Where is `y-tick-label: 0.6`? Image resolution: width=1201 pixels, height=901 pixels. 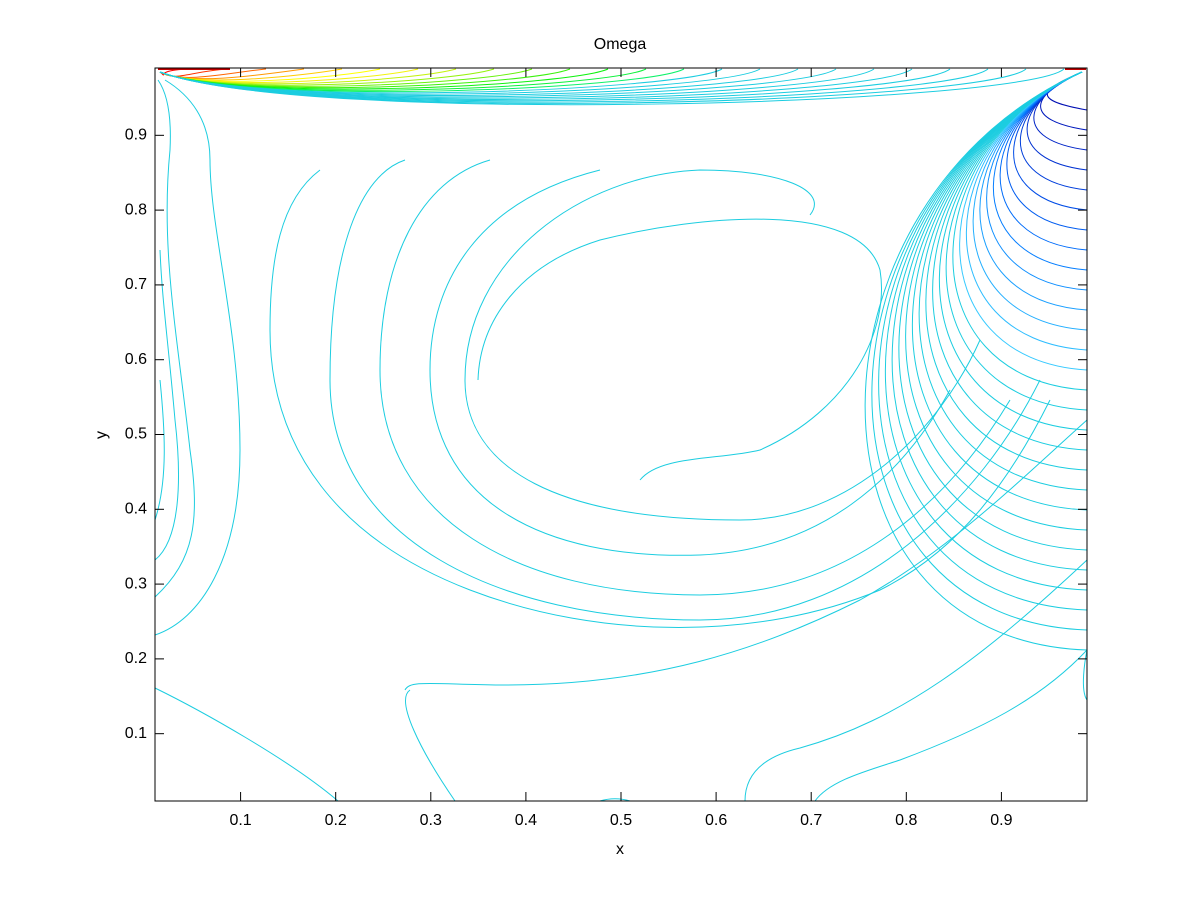
y-tick-label: 0.6 is located at coordinates (136, 359).